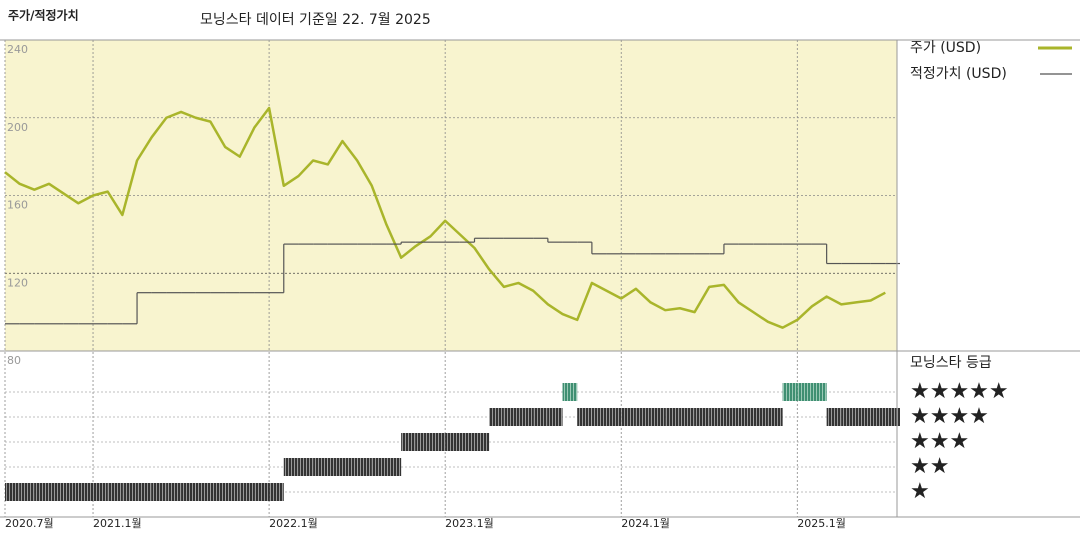 This screenshot has width=1080, height=540. What do you see at coordinates (821, 523) in the screenshot?
I see `x-tick-label: 2025.1월` at bounding box center [821, 523].